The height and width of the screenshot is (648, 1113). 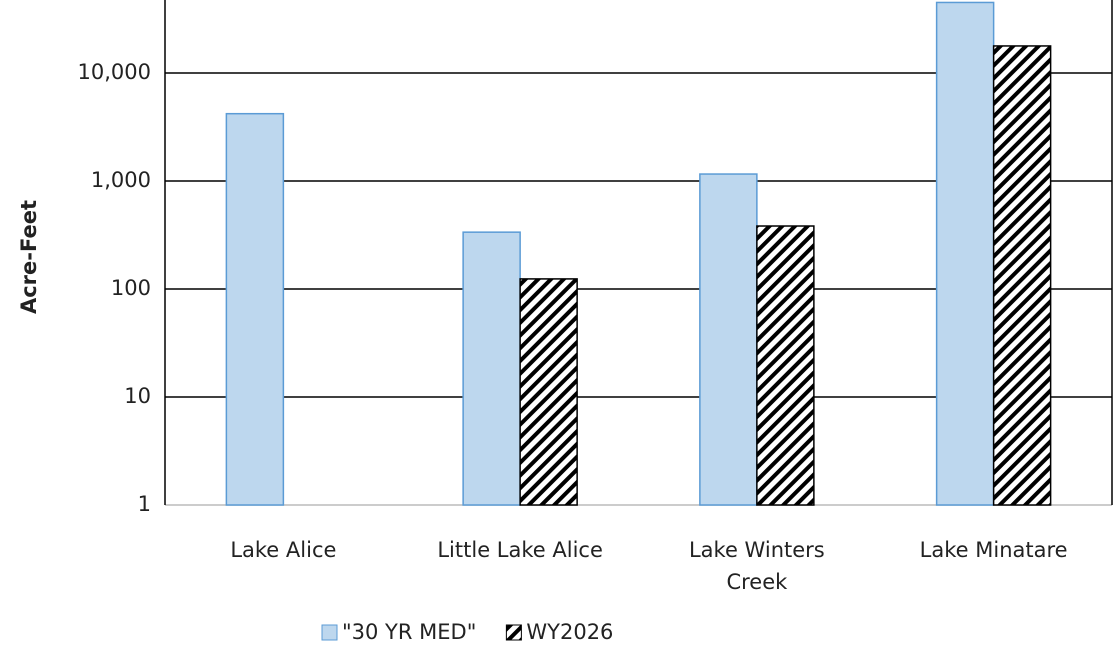 I want to click on y-tick-label: 1, so click(x=144, y=504).